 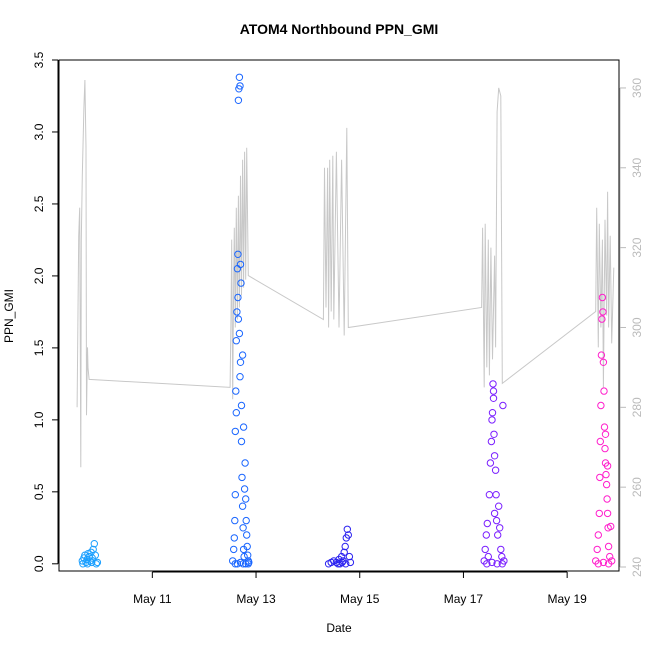 What do you see at coordinates (637, 327) in the screenshot?
I see `secondary-y-tick-label-3: 300` at bounding box center [637, 327].